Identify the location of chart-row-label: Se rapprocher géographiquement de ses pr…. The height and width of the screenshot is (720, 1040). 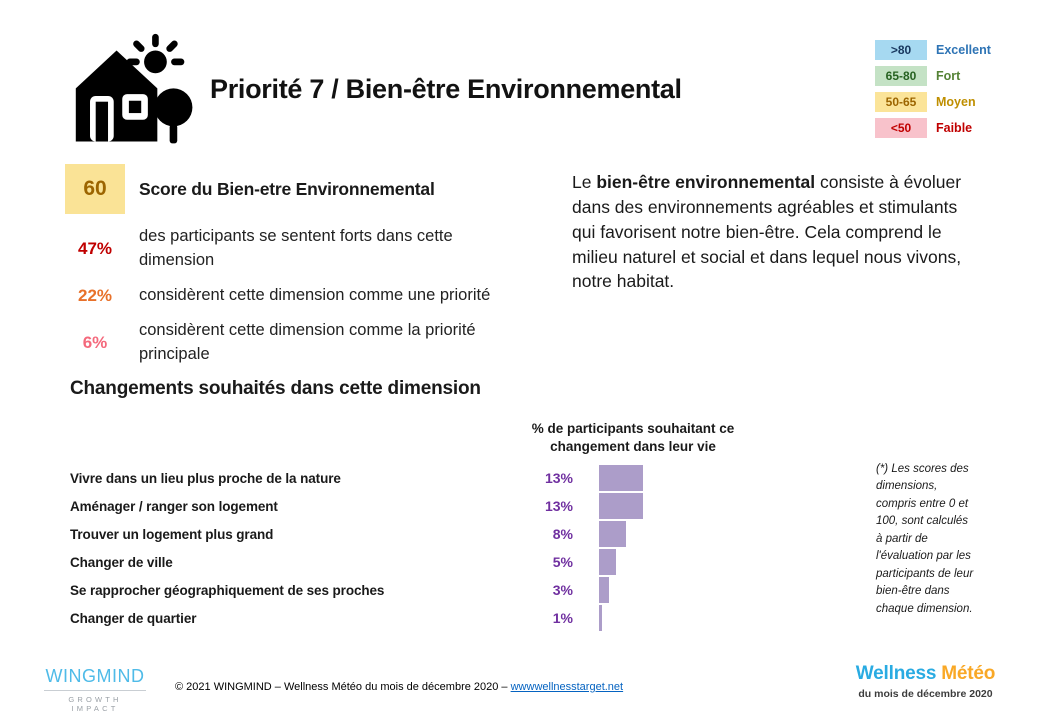
(227, 590).